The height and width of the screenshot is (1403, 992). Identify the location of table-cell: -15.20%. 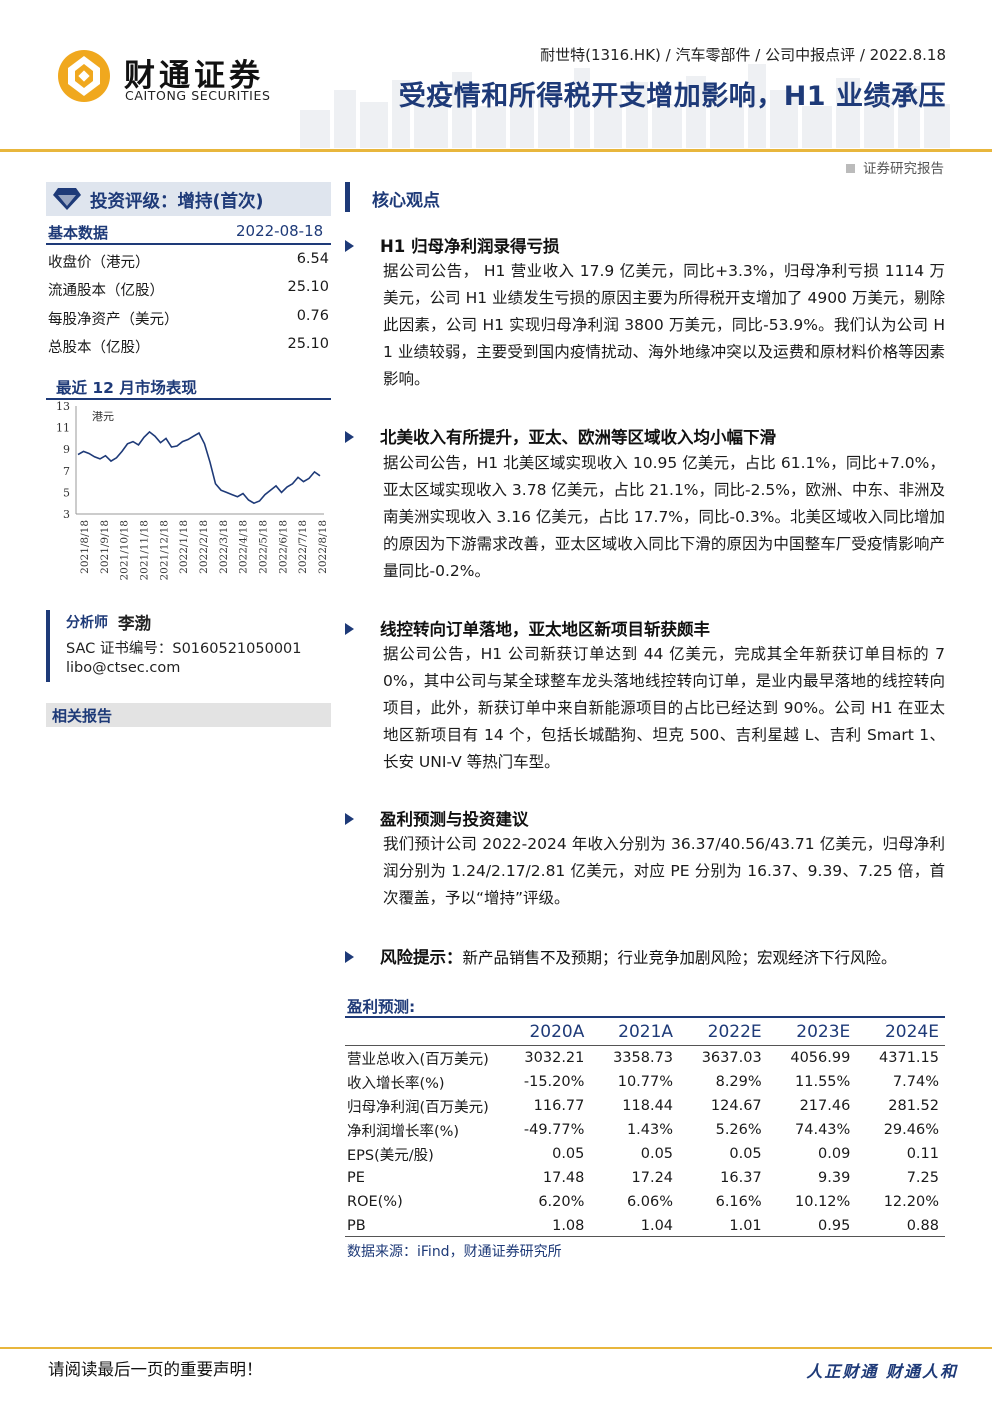
(554, 1082).